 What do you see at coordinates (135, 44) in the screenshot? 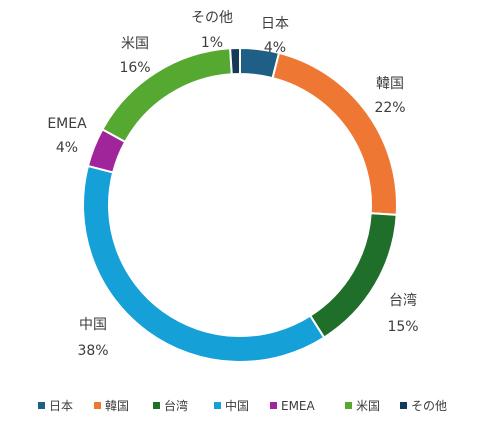
I see `slice-label-usa: 米国` at bounding box center [135, 44].